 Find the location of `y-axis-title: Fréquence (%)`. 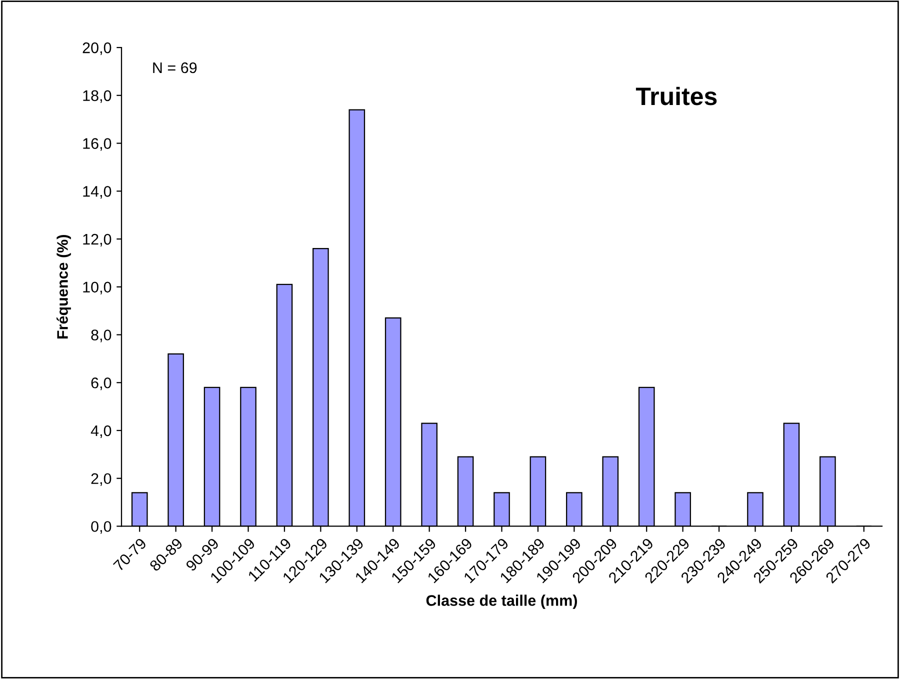

y-axis-title: Fréquence (%) is located at coordinates (63, 286).